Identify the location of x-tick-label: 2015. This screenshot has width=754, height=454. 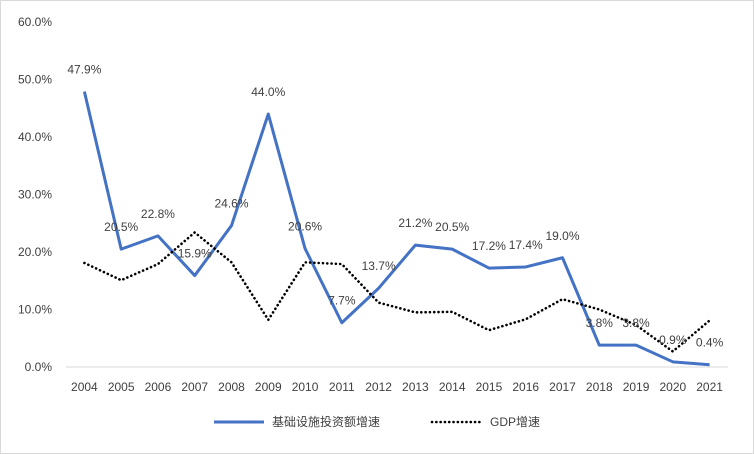
(489, 387).